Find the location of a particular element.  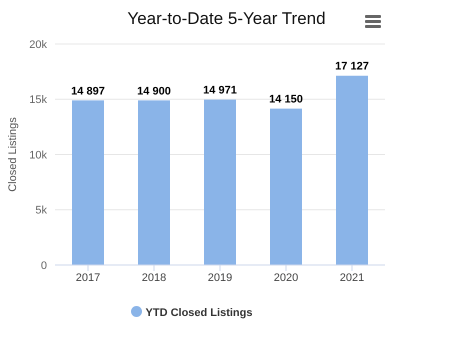

data-label: 14 897 is located at coordinates (88, 91).